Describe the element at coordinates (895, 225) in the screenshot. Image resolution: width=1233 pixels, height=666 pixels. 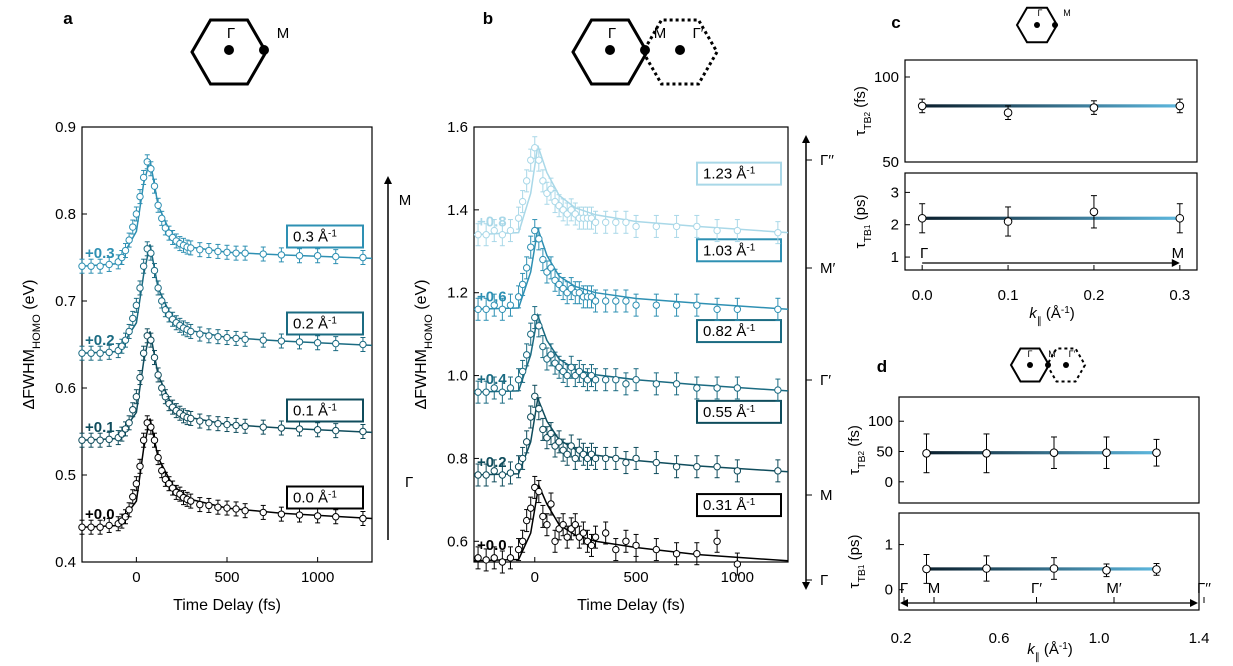
I see `y-tick-label: 2` at that location.